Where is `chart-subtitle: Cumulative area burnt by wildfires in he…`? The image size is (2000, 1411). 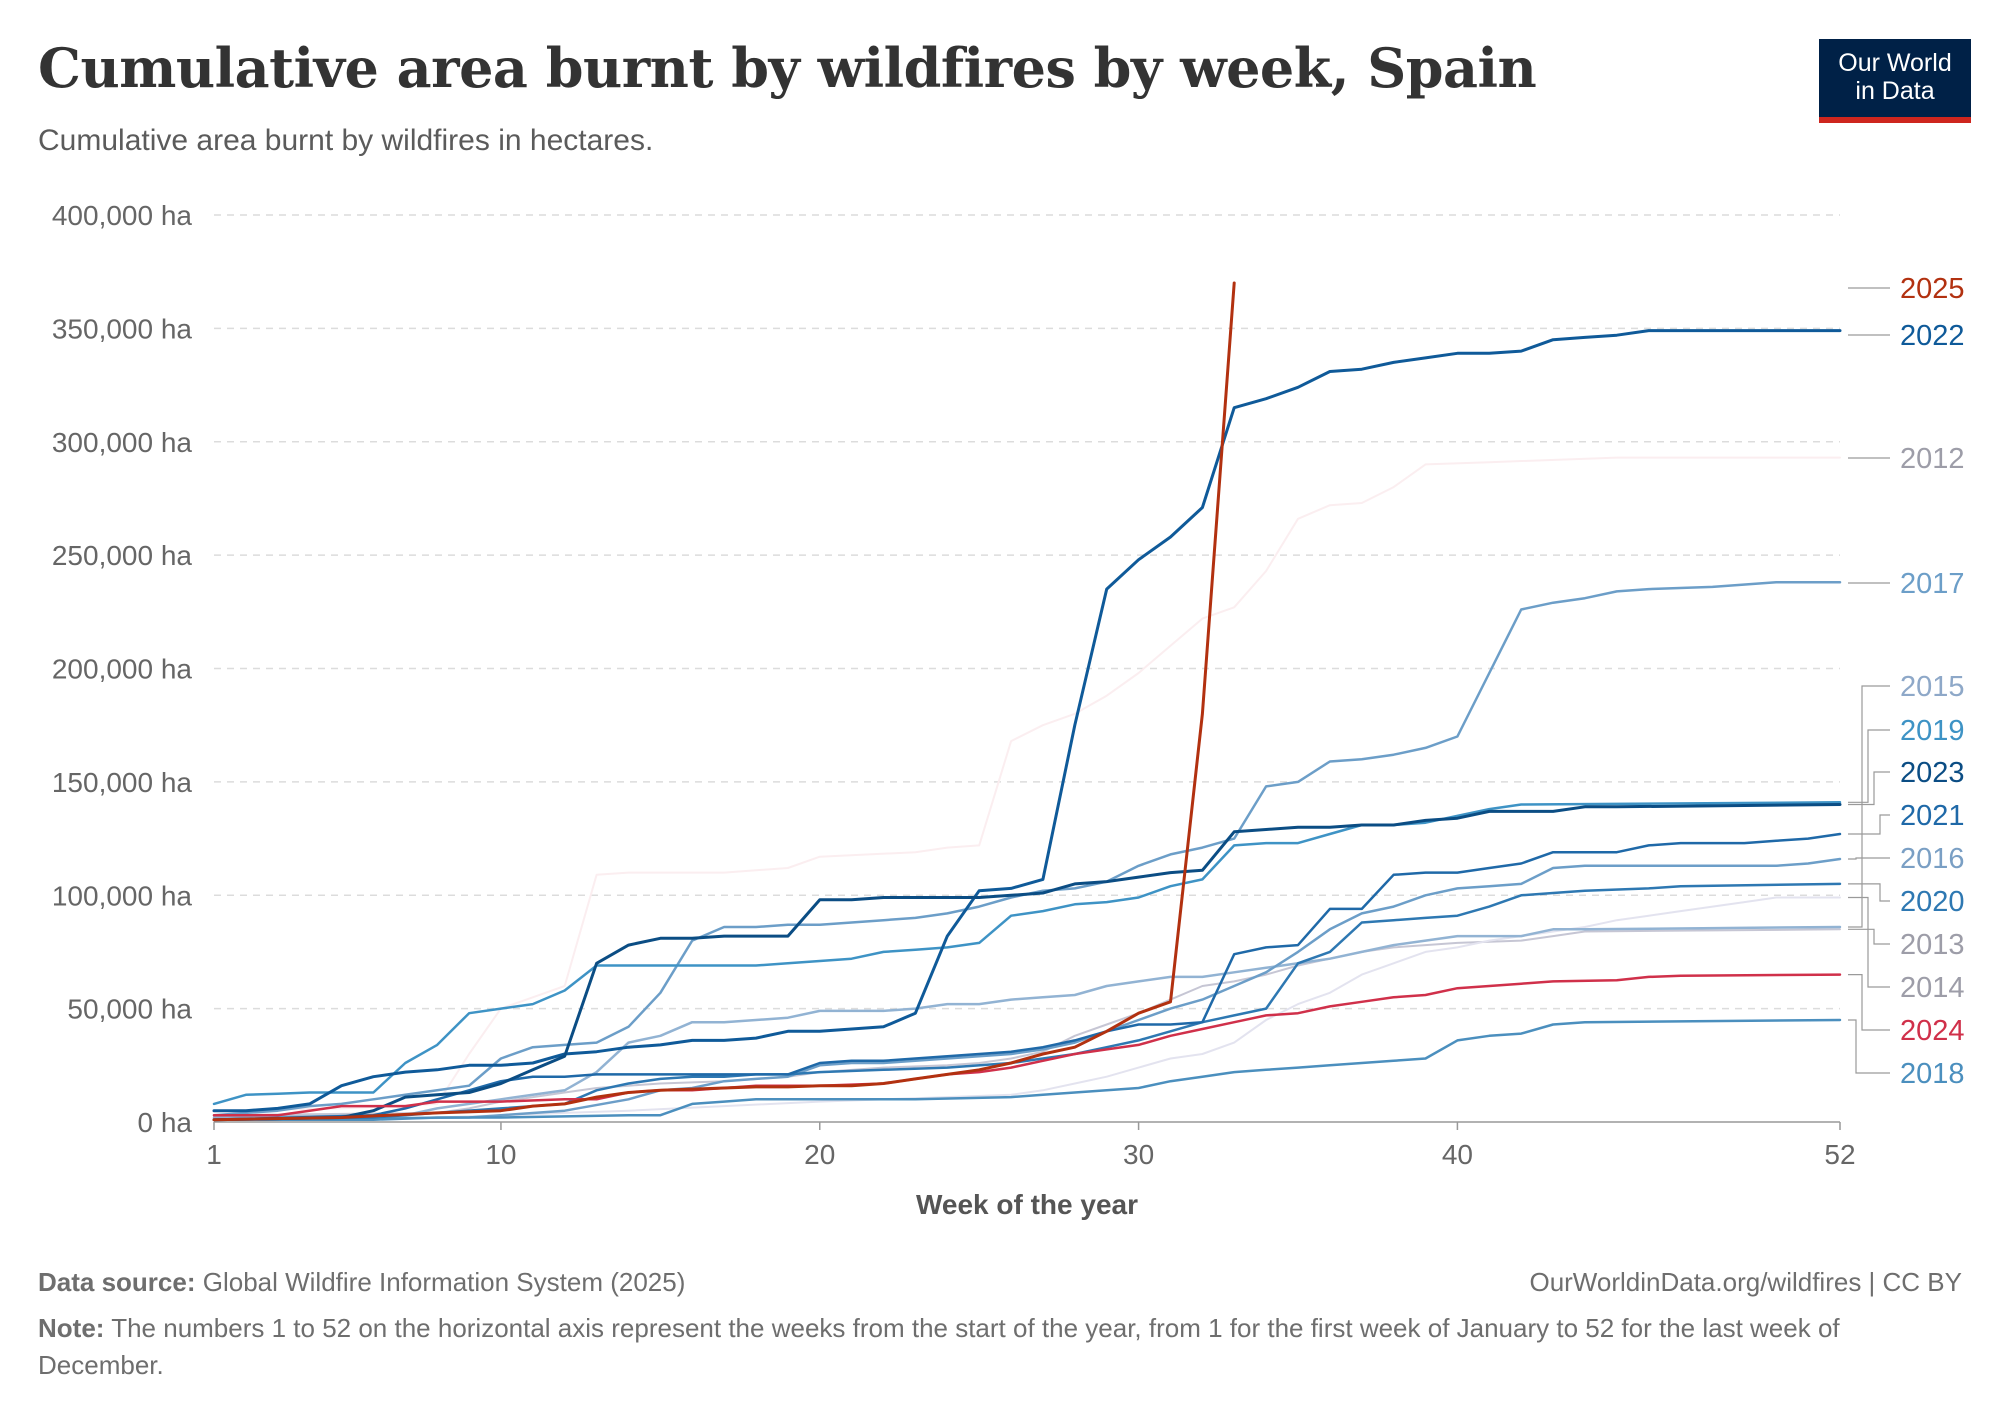
chart-subtitle: Cumulative area burnt by wildfires in he… is located at coordinates (346, 140).